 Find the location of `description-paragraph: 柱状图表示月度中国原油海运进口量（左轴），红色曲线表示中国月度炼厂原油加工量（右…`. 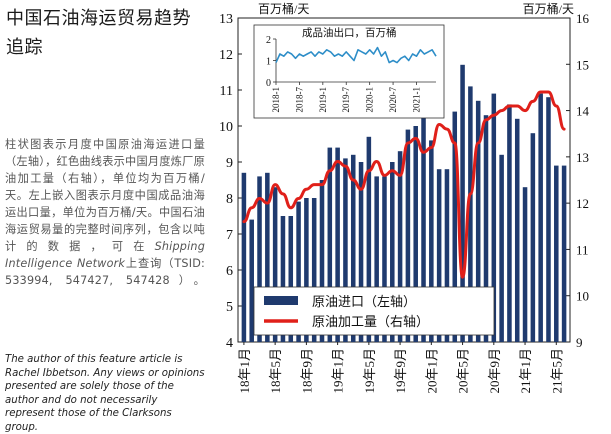

description-paragraph: 柱状图表示月度中国原油海运进口量（左轴），红色曲线表示中国月度炼厂原油加工量（右… is located at coordinates (105, 212).